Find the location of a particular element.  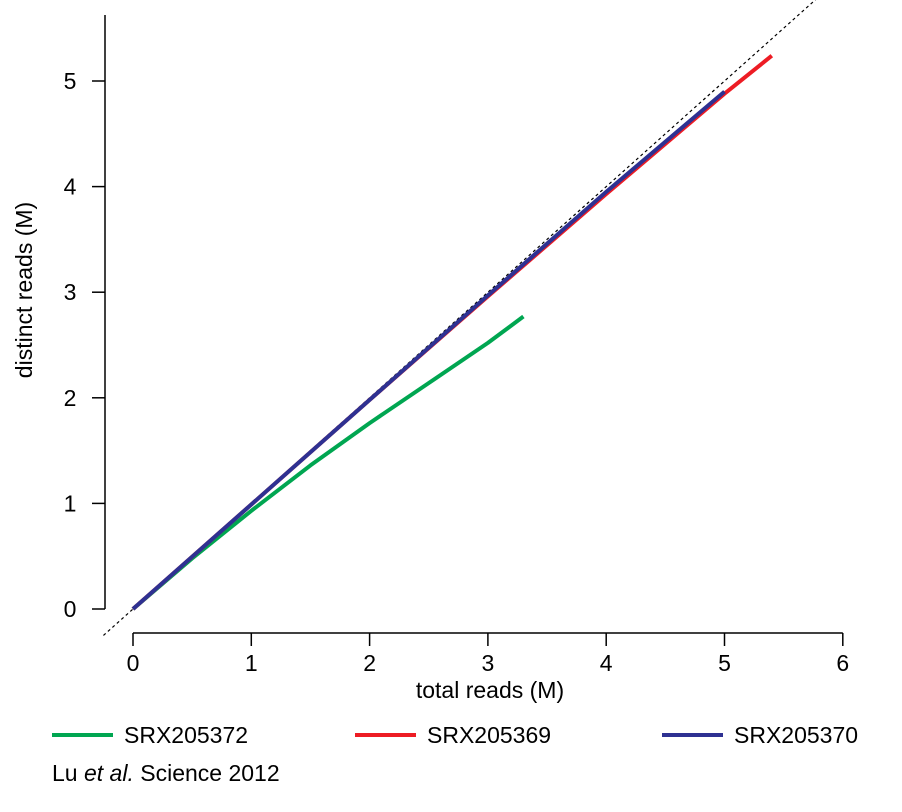

x-tick-label: 4 is located at coordinates (606, 663).